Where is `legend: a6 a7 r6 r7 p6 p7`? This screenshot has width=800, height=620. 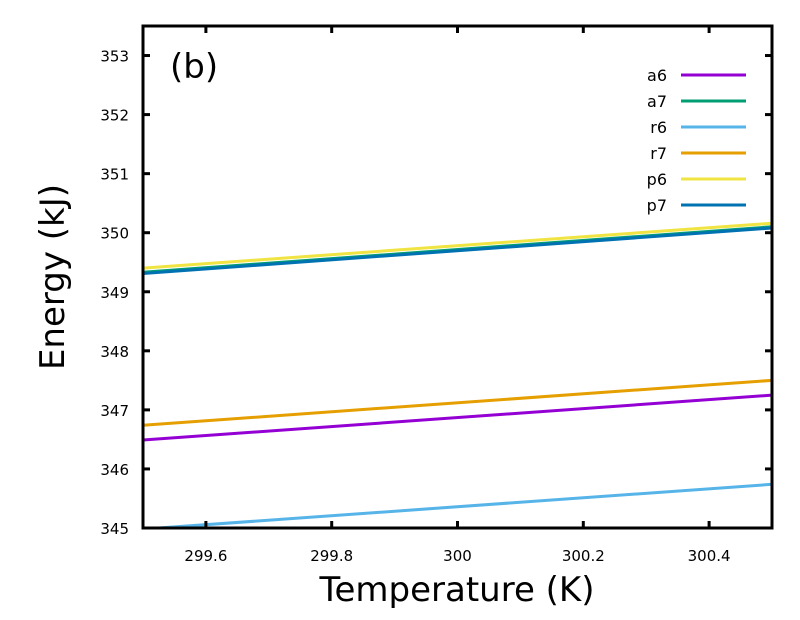
legend: a6 a7 r6 r7 p6 p7 is located at coordinates (696, 140).